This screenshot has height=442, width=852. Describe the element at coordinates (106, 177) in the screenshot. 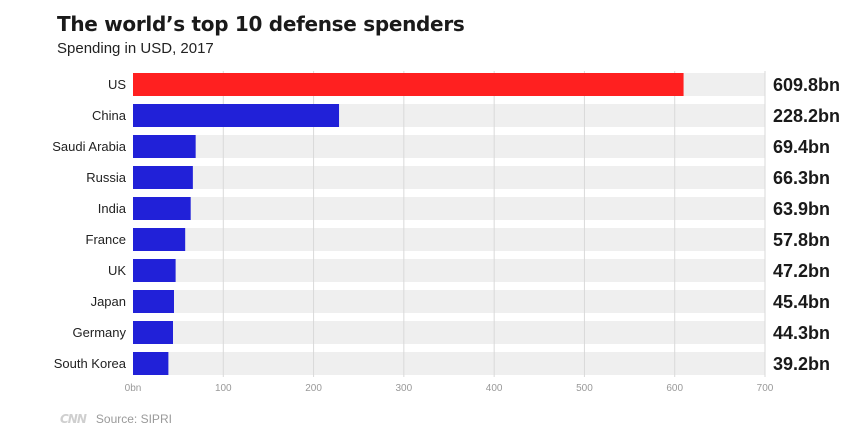

I see `category-label: Russia` at that location.